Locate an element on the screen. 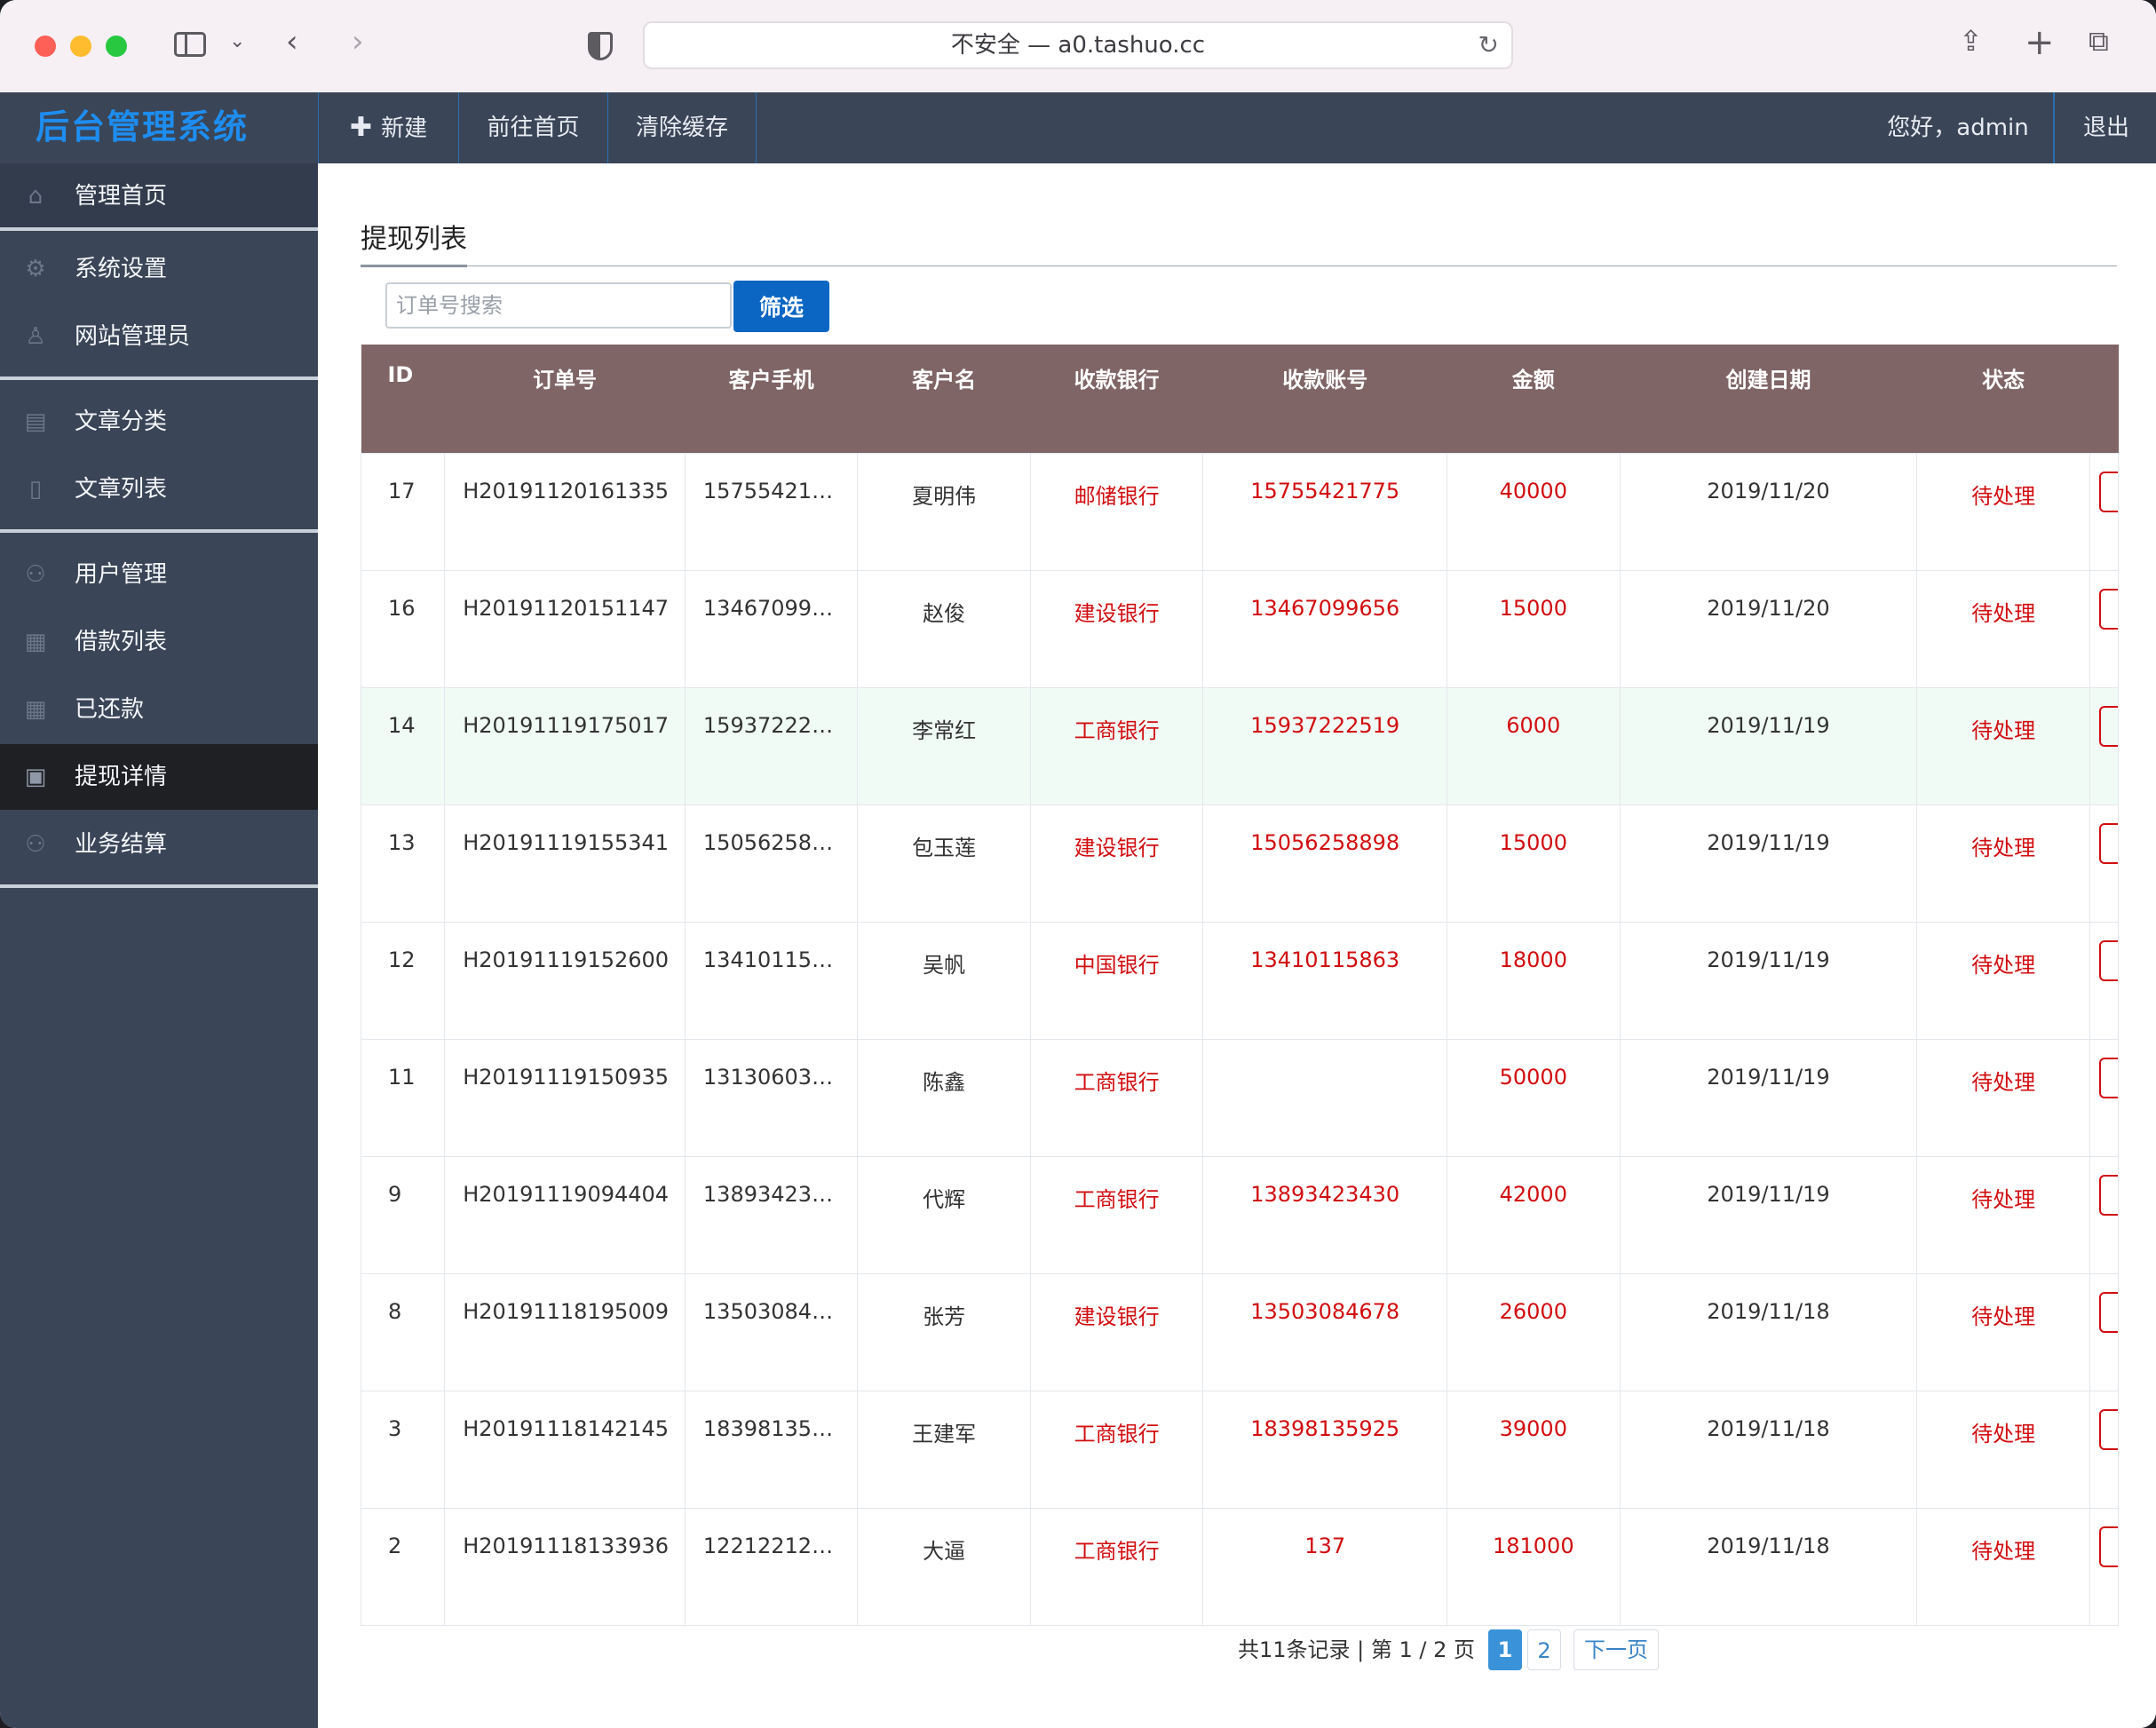  logout-link: 退出 is located at coordinates (2105, 128).